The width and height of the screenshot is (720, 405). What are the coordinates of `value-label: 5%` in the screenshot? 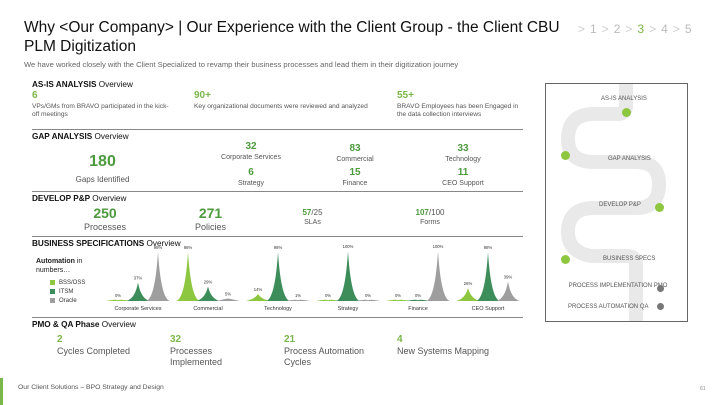 It's located at (228, 294).